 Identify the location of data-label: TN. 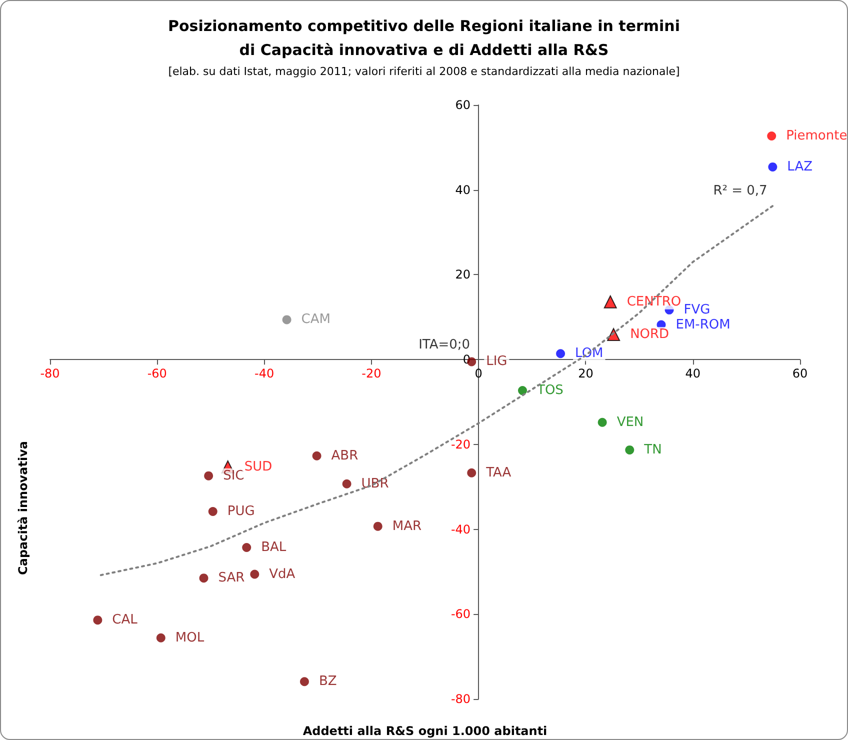
(652, 450).